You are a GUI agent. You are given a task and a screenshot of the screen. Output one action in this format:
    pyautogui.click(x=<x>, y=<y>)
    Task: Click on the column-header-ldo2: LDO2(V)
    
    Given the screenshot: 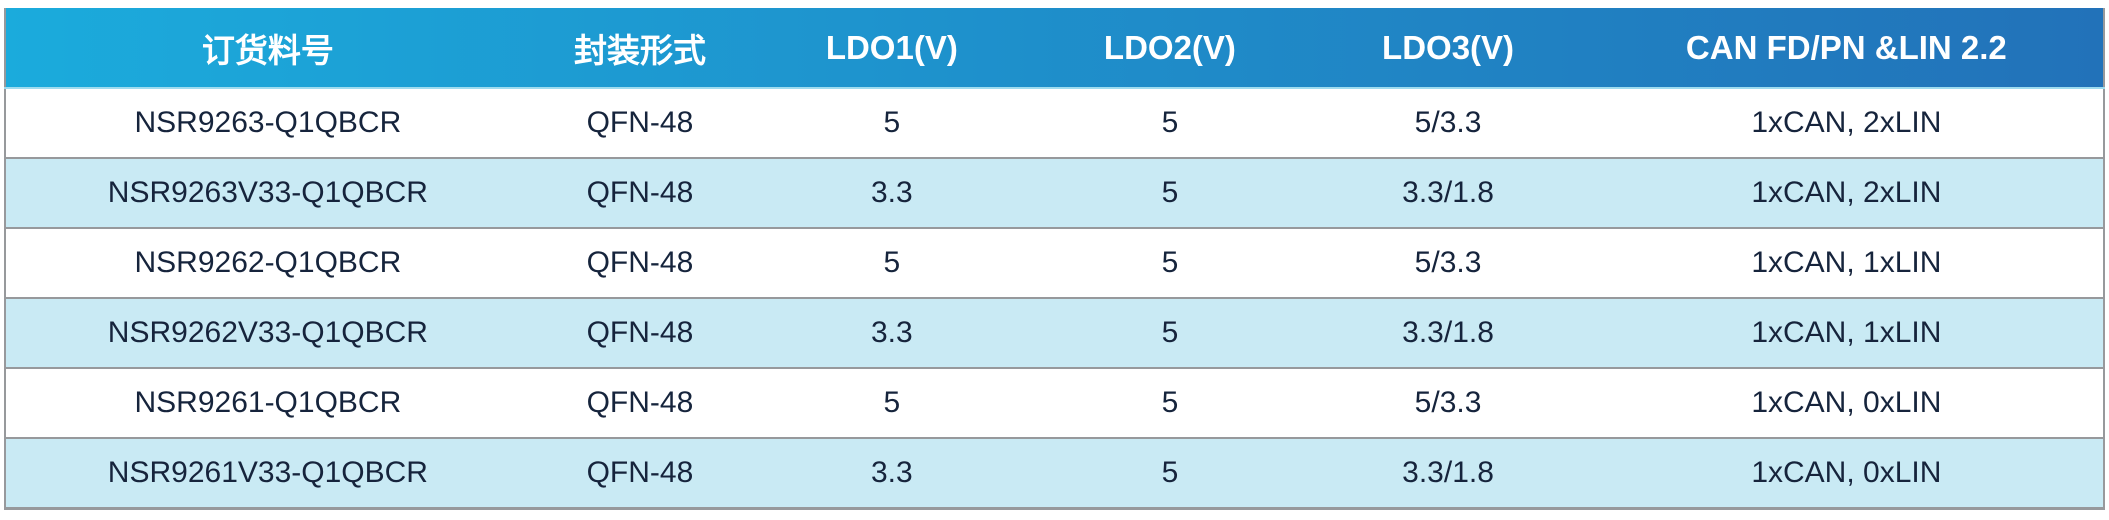 What is the action you would take?
    pyautogui.click(x=1170, y=48)
    